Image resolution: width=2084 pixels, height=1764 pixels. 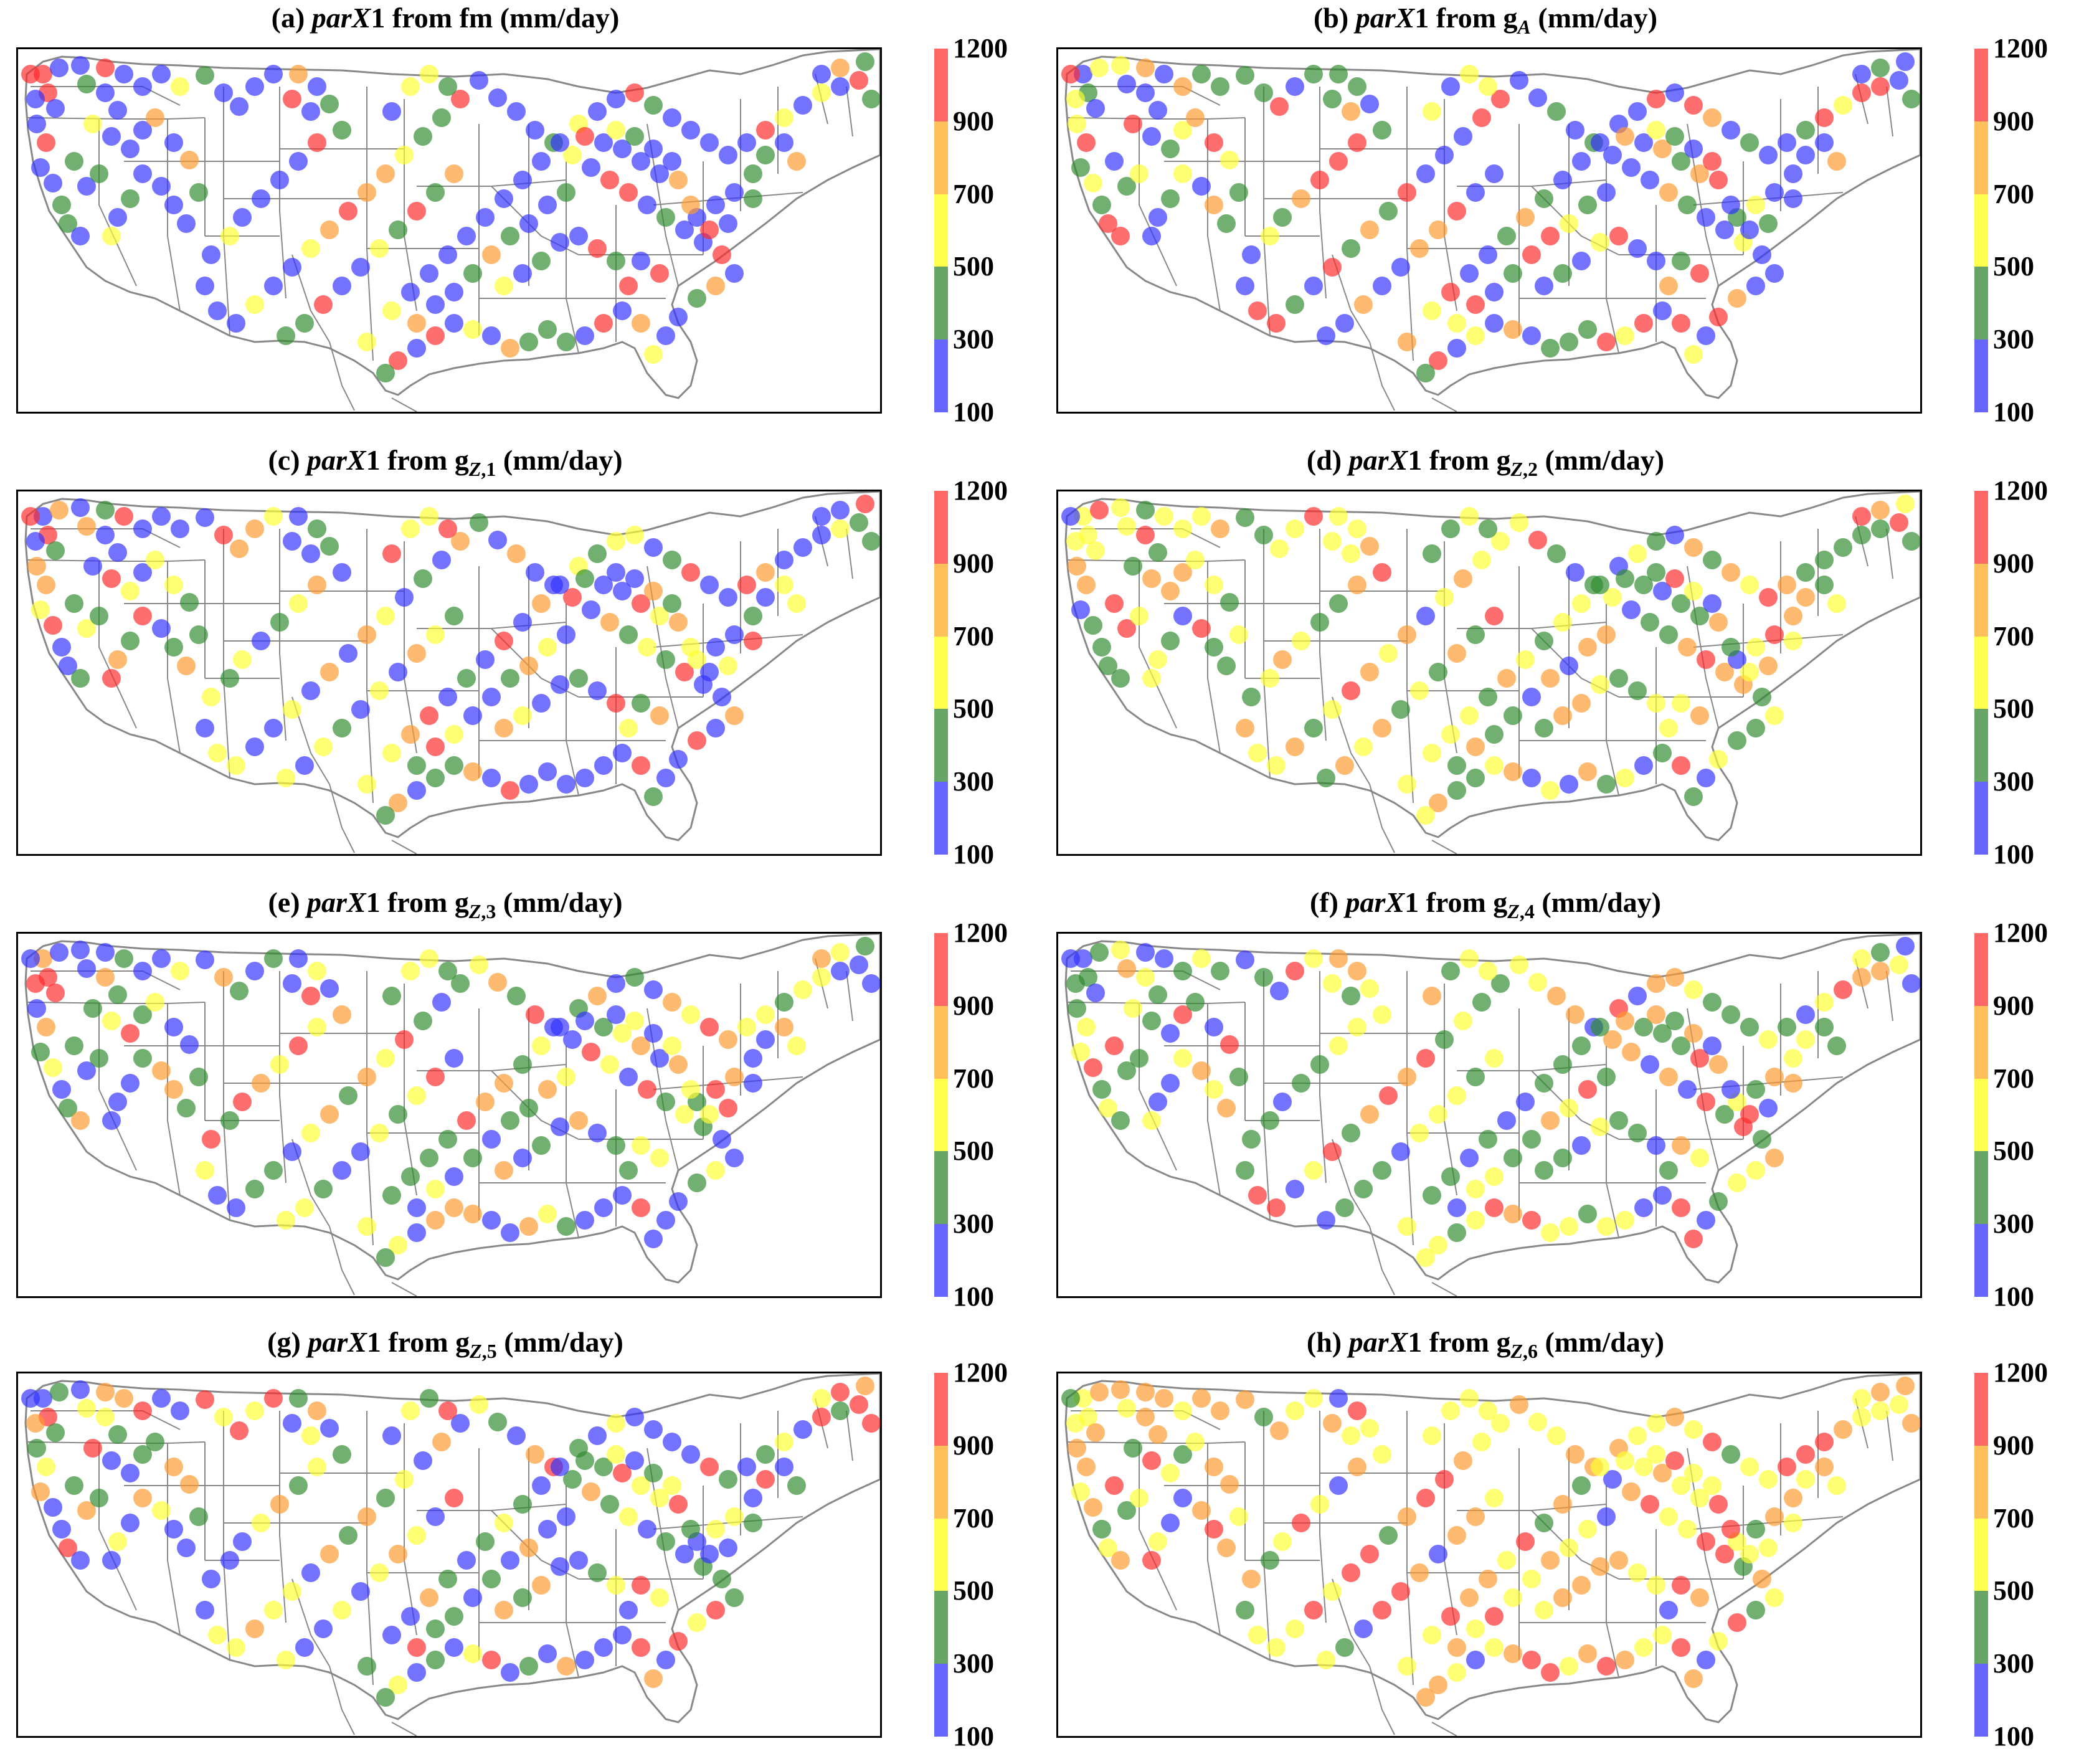 What do you see at coordinates (1375, 902) in the screenshot?
I see `variable-name: parX` at bounding box center [1375, 902].